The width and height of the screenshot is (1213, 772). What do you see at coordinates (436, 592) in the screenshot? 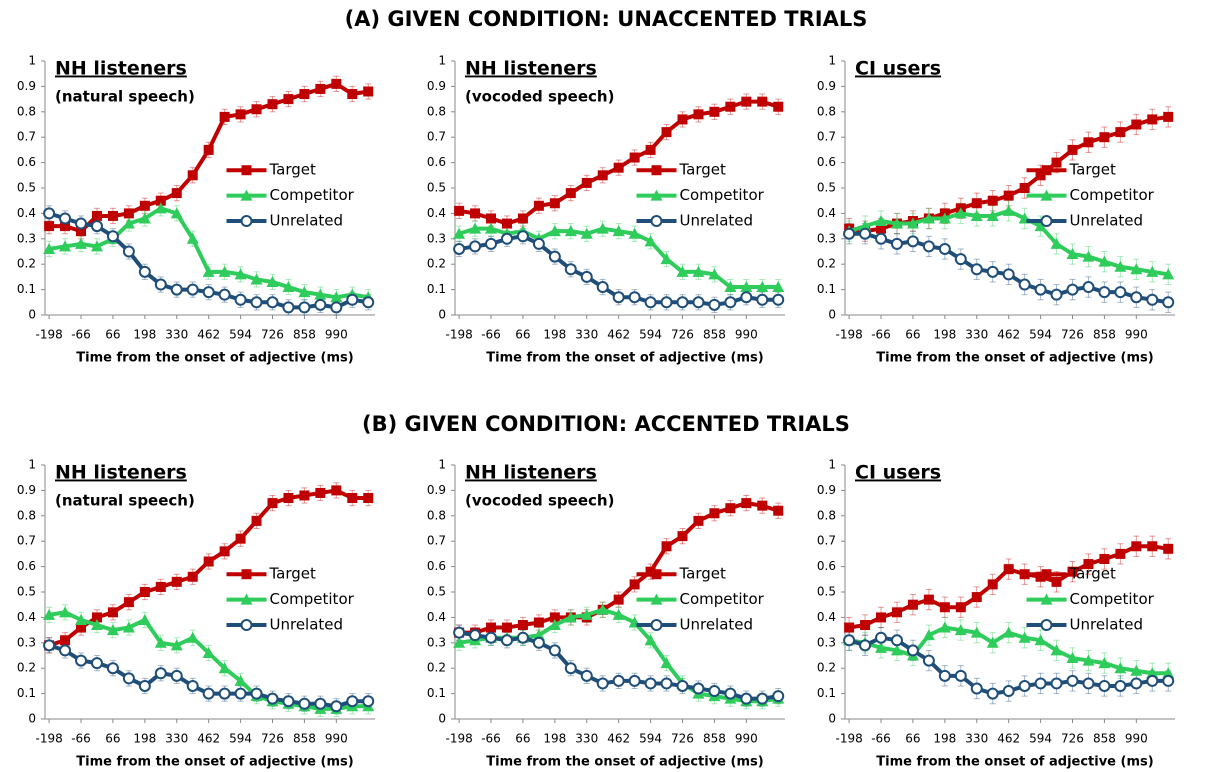
I see `y-tick-label: 0.5` at bounding box center [436, 592].